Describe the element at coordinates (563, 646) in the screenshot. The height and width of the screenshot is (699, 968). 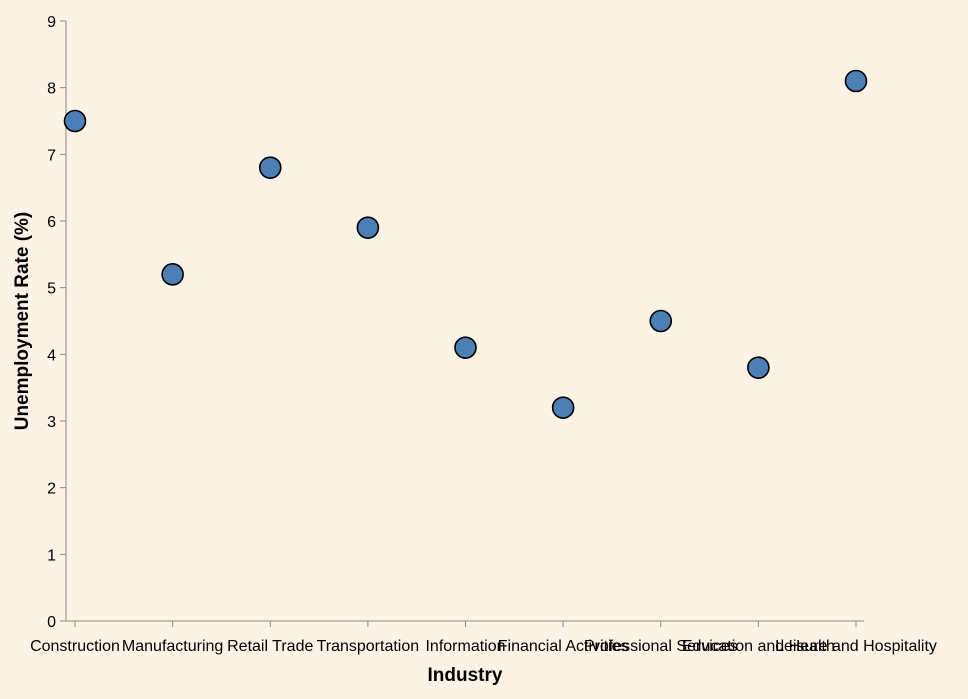
I see `x-tick-label: Financial Activities` at that location.